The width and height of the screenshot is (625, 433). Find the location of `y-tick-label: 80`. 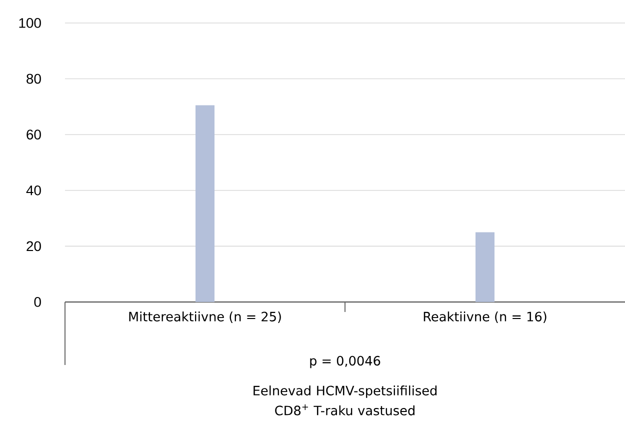

y-tick-label: 80 is located at coordinates (33, 79).